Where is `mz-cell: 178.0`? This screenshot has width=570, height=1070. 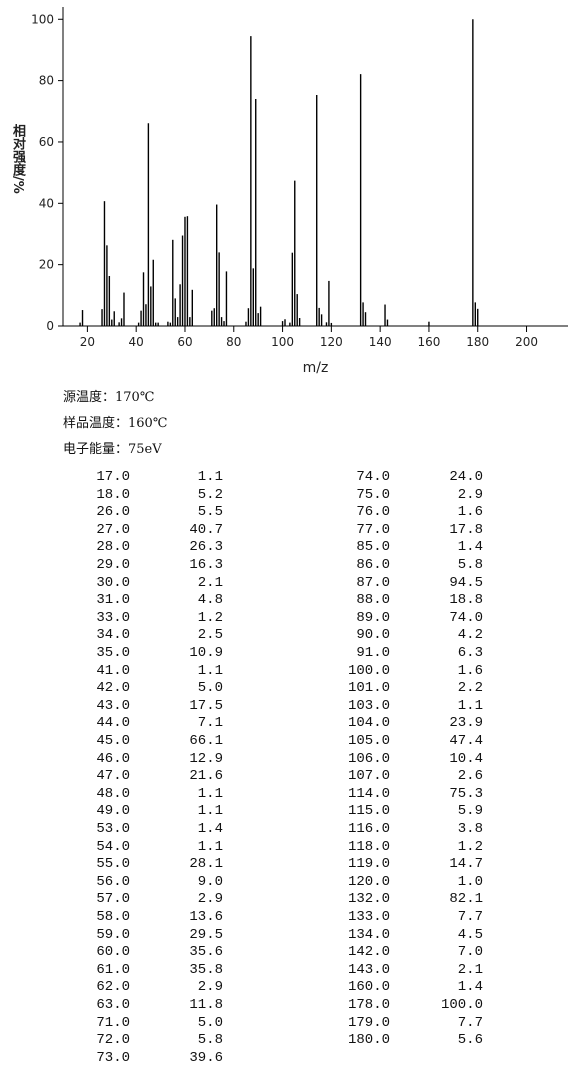
mz-cell: 178.0 is located at coordinates (368, 1005).